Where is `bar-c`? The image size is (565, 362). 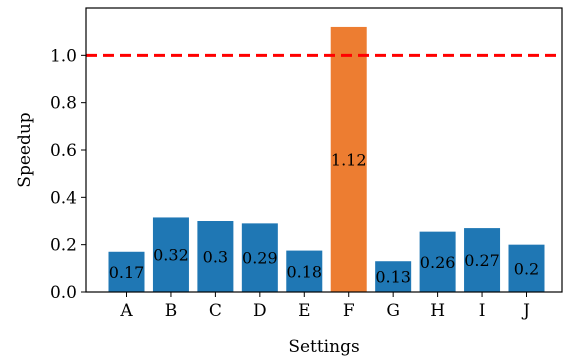 bar-c is located at coordinates (215, 256).